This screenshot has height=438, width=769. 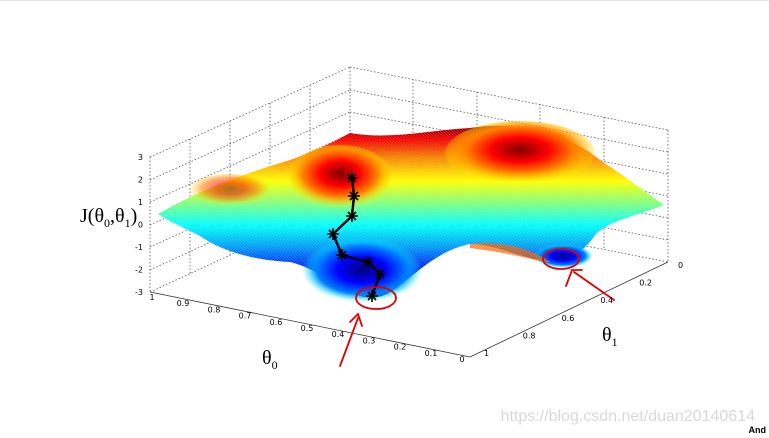 I want to click on y-axis-ticks: 0 0.2 0.4 0.6 0.8 1, so click(x=583, y=309).